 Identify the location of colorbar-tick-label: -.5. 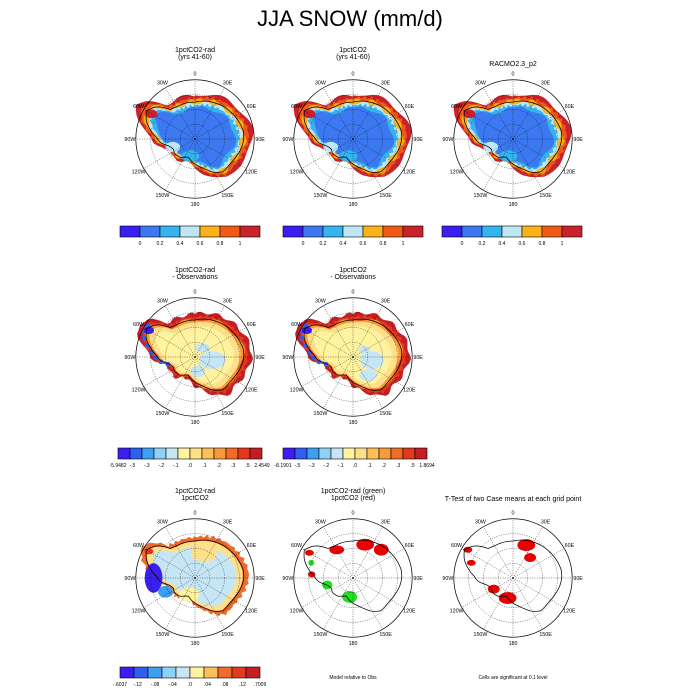
(132, 466).